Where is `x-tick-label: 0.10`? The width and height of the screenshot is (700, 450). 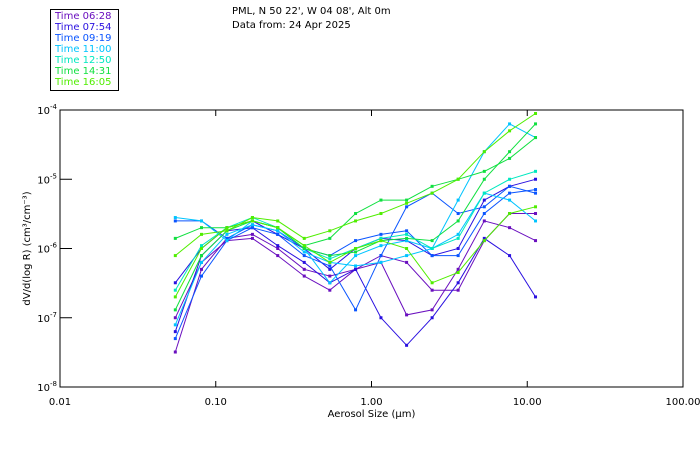
x-tick-label: 0.10 is located at coordinates (216, 402).